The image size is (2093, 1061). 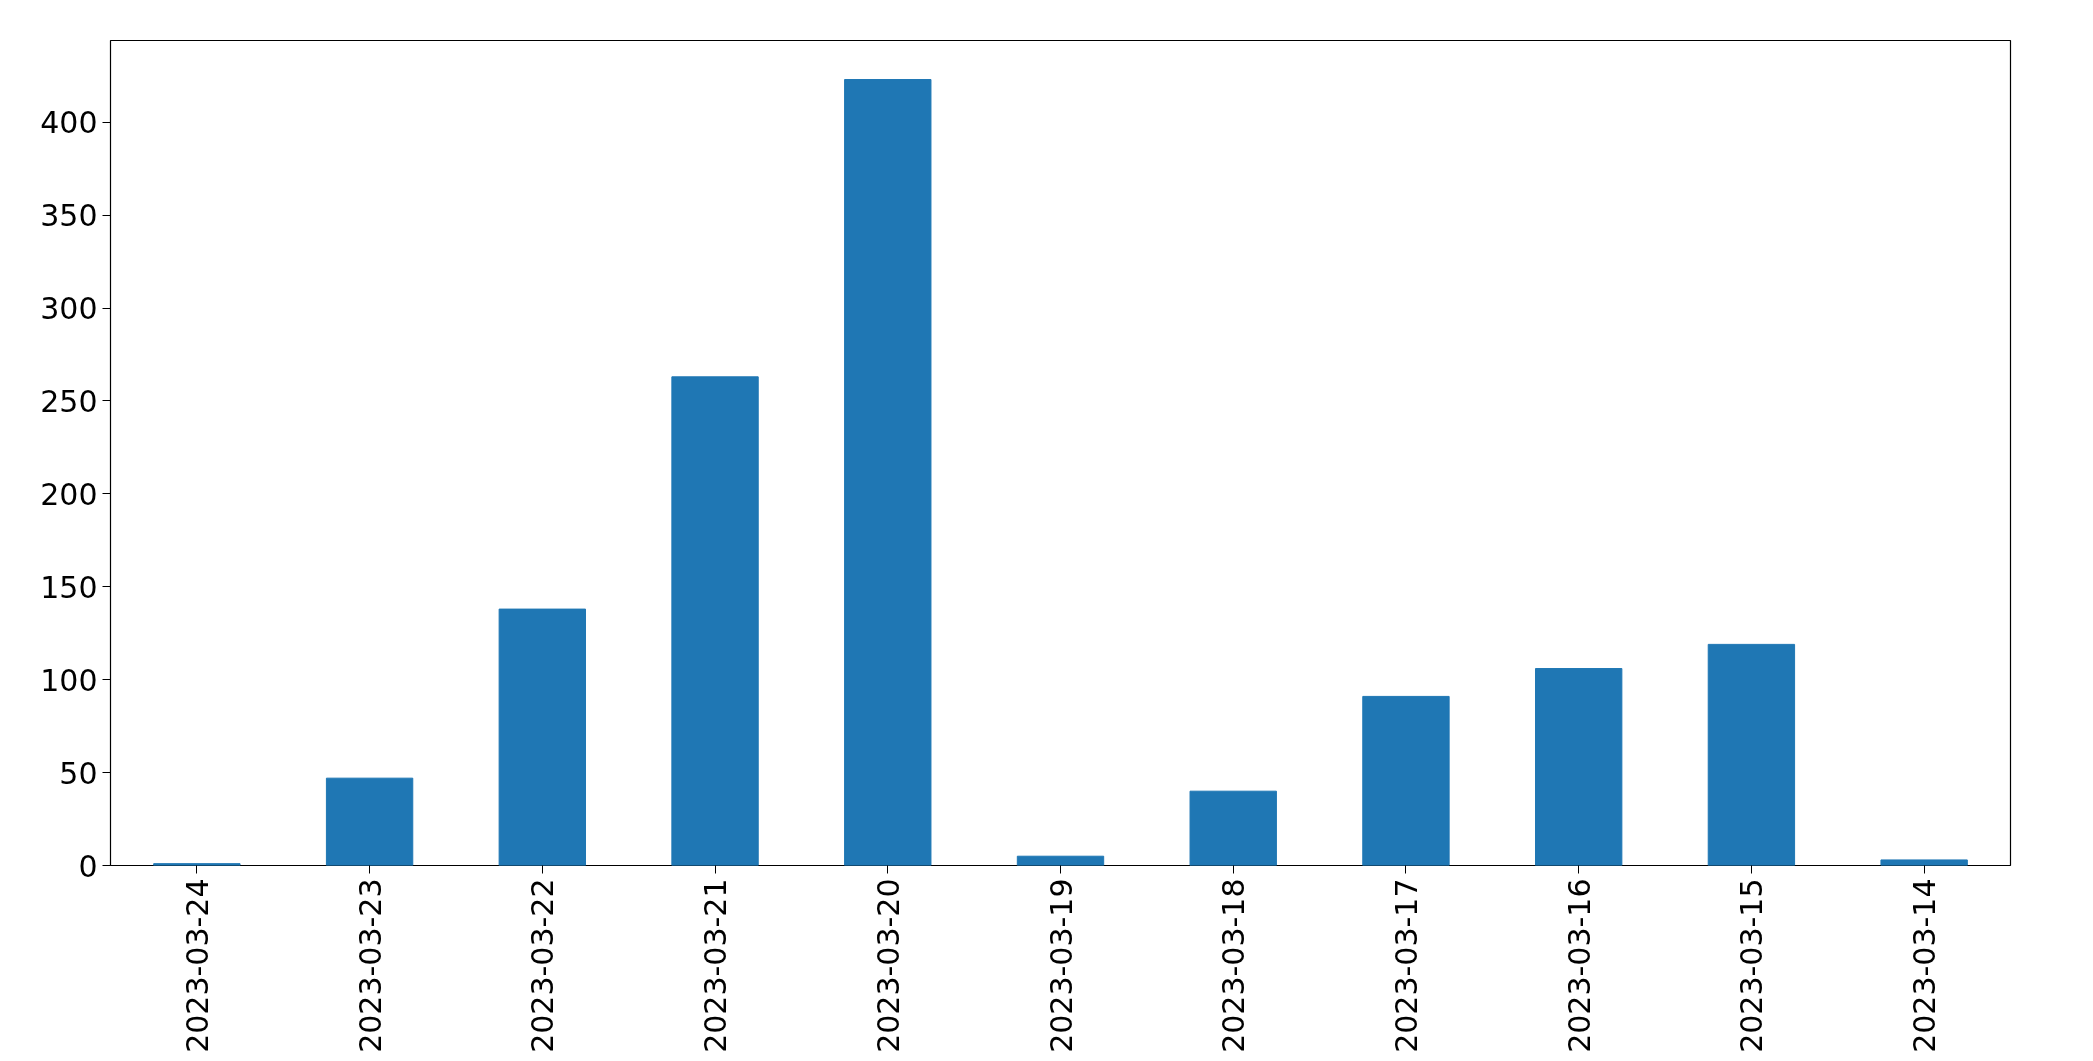 I want to click on x-tick-label: 2023-03-23, so click(x=370, y=965).